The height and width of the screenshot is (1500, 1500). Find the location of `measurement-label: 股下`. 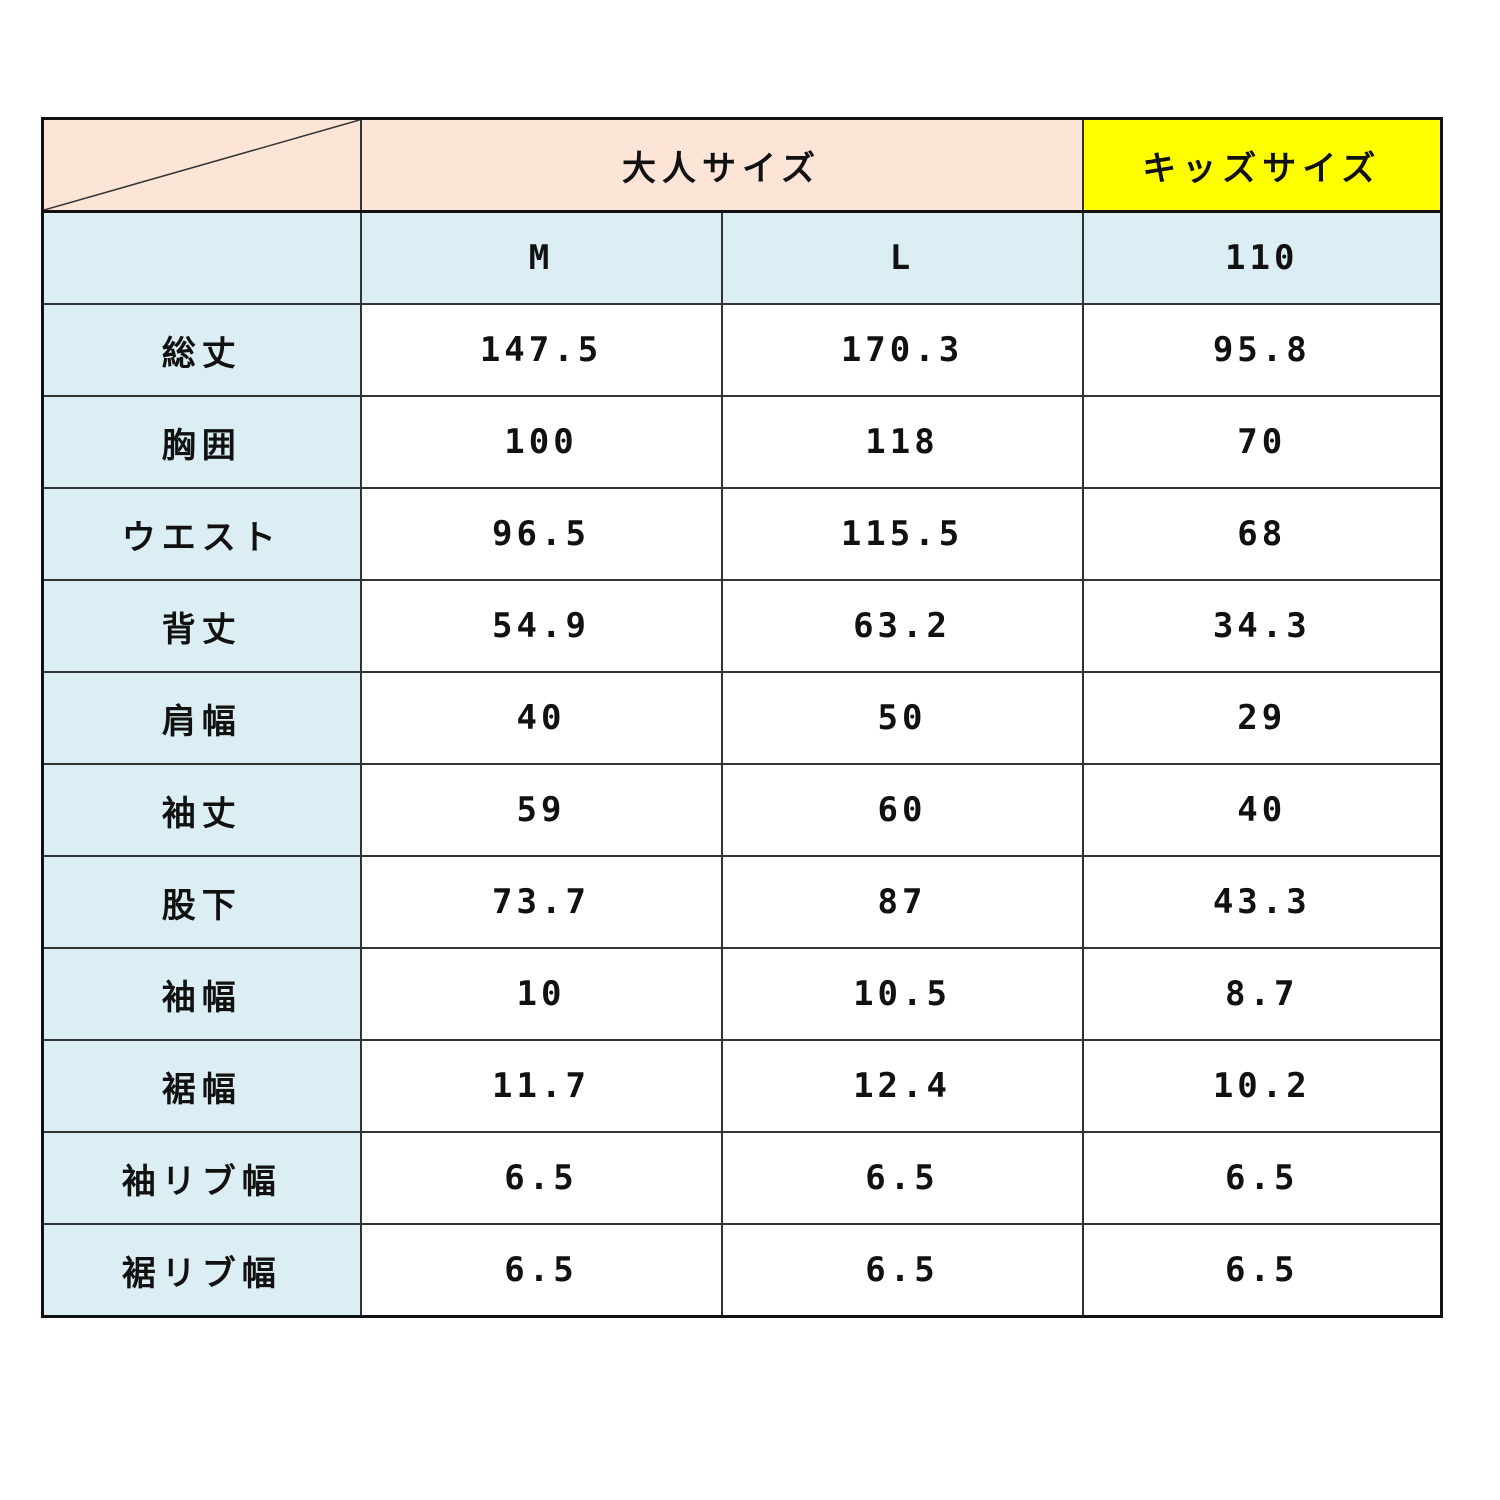

measurement-label: 股下 is located at coordinates (201, 902).